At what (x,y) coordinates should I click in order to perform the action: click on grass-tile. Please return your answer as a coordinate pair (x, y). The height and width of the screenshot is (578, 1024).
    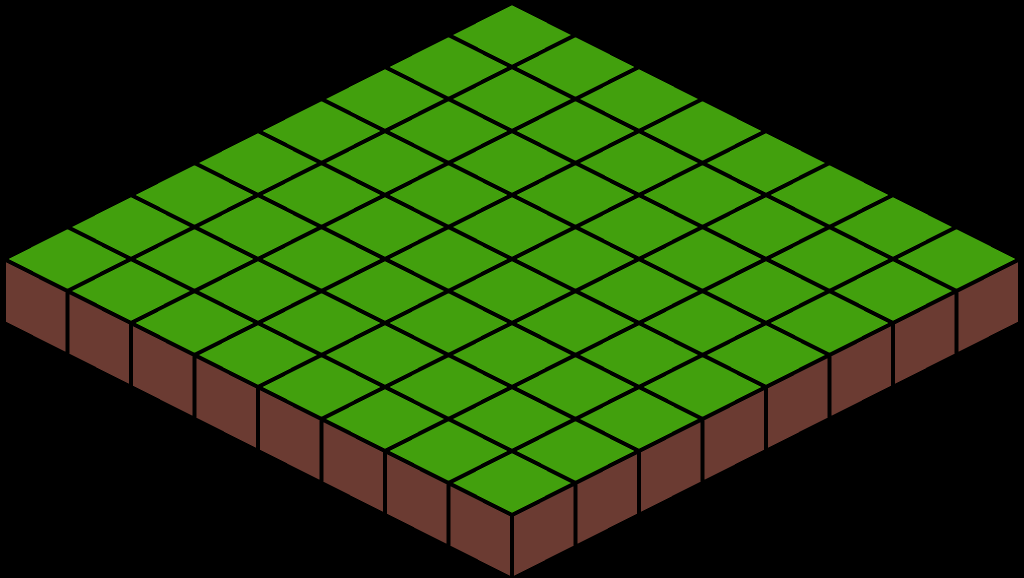
    Looking at the image, I should click on (512, 483).